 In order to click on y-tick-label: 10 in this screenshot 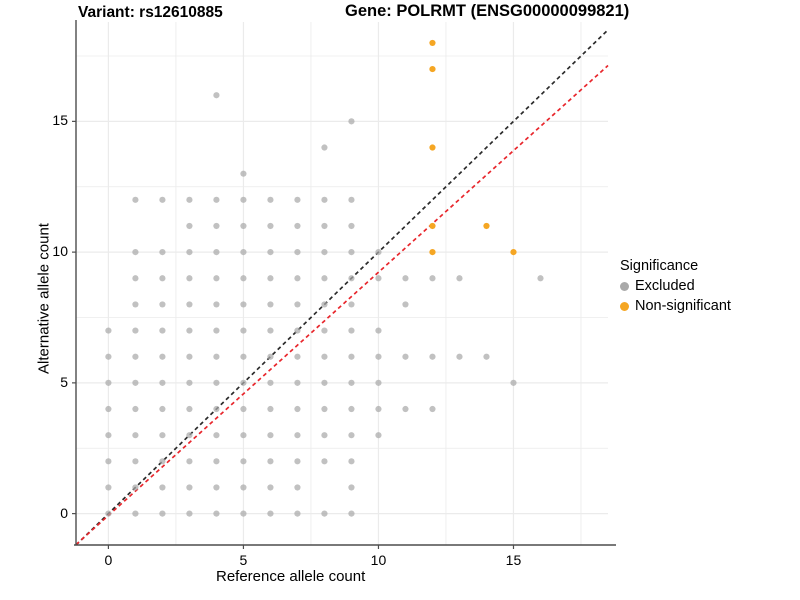, I will do `click(60, 251)`.